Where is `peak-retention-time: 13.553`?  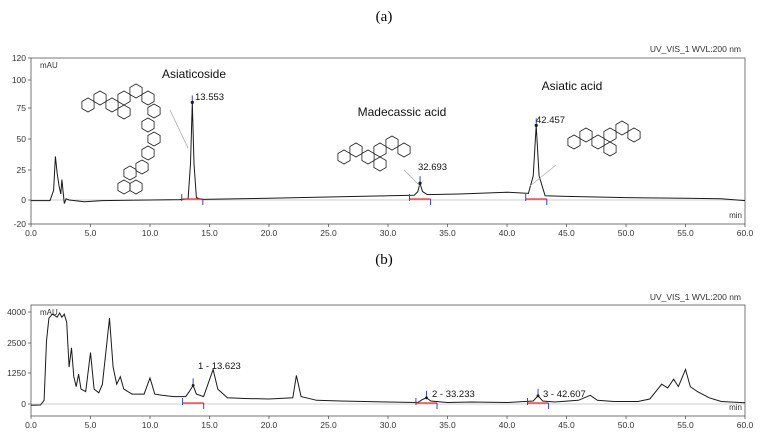
peak-retention-time: 13.553 is located at coordinates (209, 97).